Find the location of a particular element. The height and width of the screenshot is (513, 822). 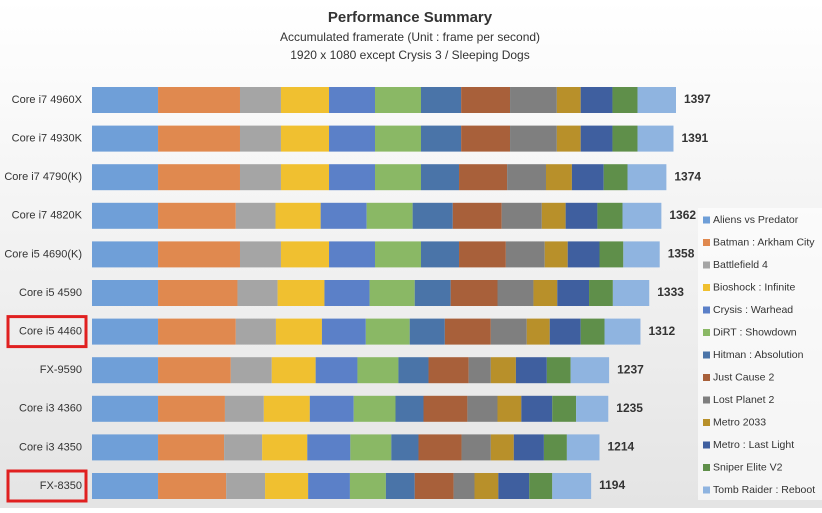

legend-label: Crysis : Warhead is located at coordinates (753, 310).